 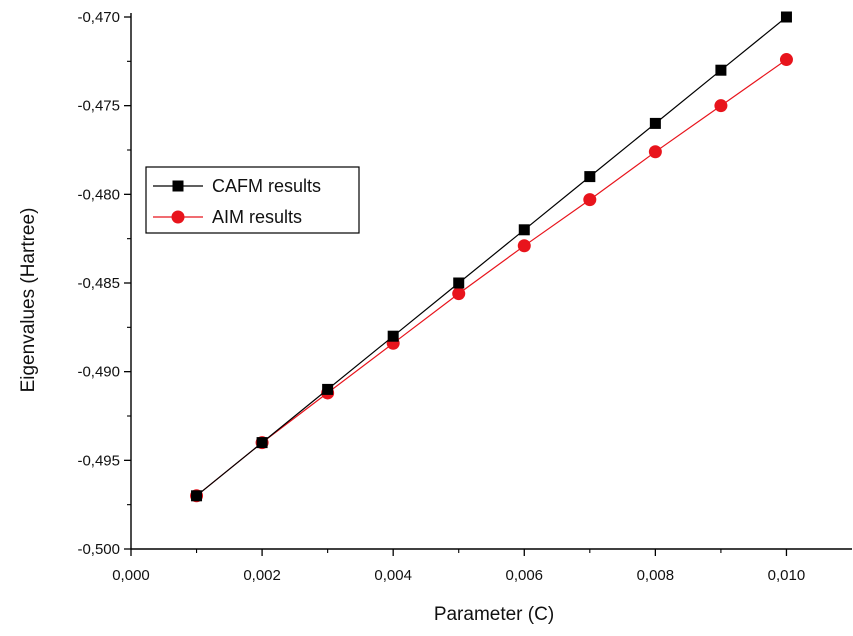 What do you see at coordinates (262, 575) in the screenshot?
I see `x-tick-label: 0,002` at bounding box center [262, 575].